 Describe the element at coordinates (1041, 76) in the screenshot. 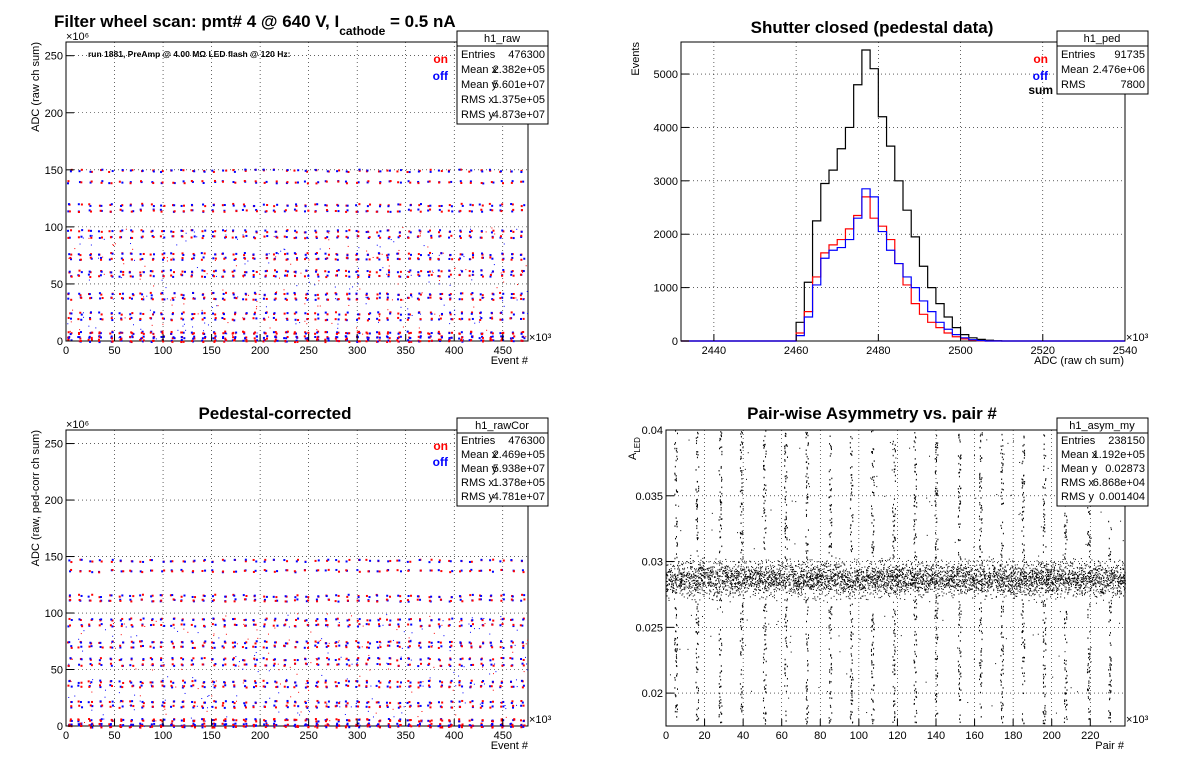

I see `panel-pedestal-legend-off: off` at that location.